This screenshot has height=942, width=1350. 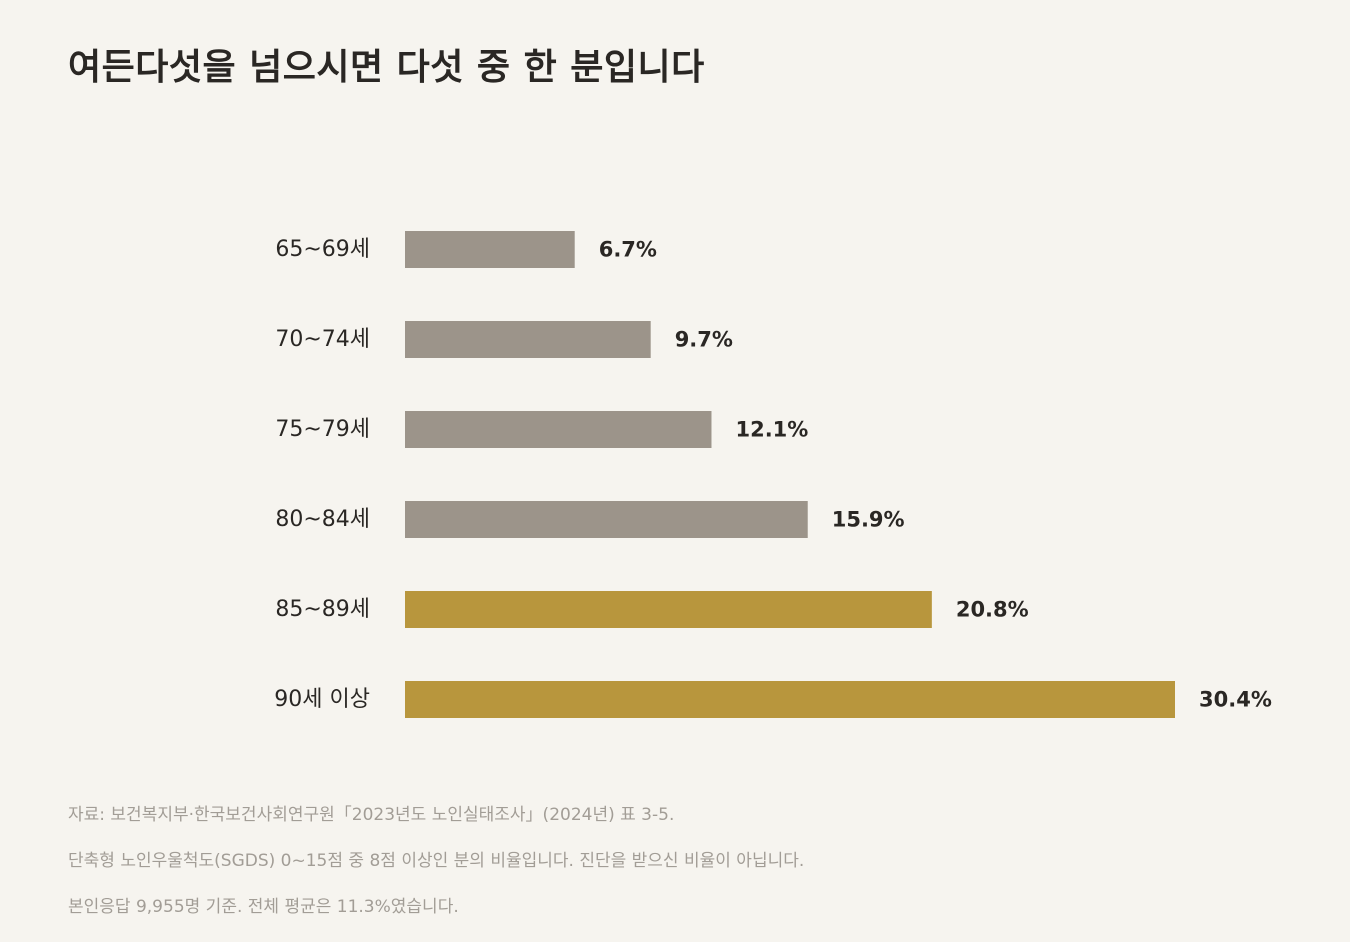 I want to click on chart-title: 여든다섯을 넘으시면 다섯 중 한 분입니다, so click(x=386, y=67).